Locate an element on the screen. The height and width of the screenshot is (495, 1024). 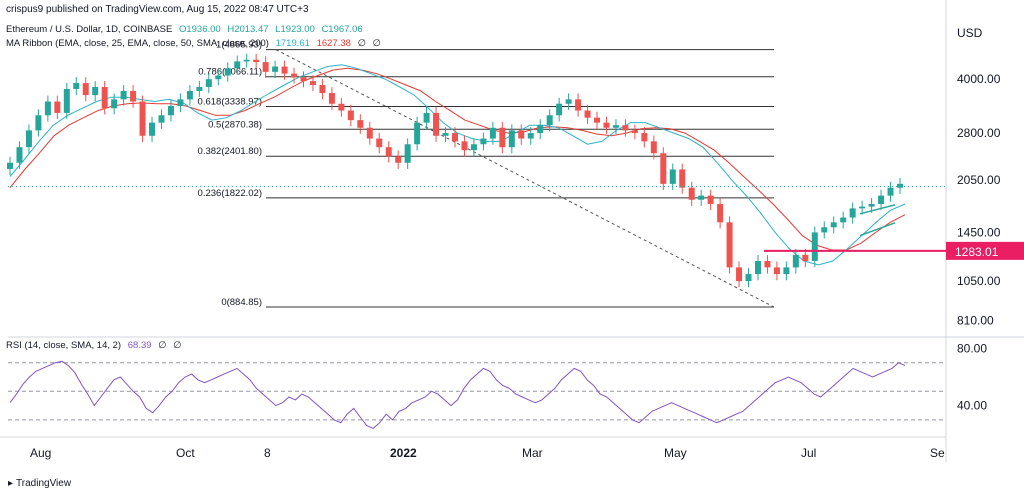
rsi-tick-label: 80.00 is located at coordinates (972, 348).